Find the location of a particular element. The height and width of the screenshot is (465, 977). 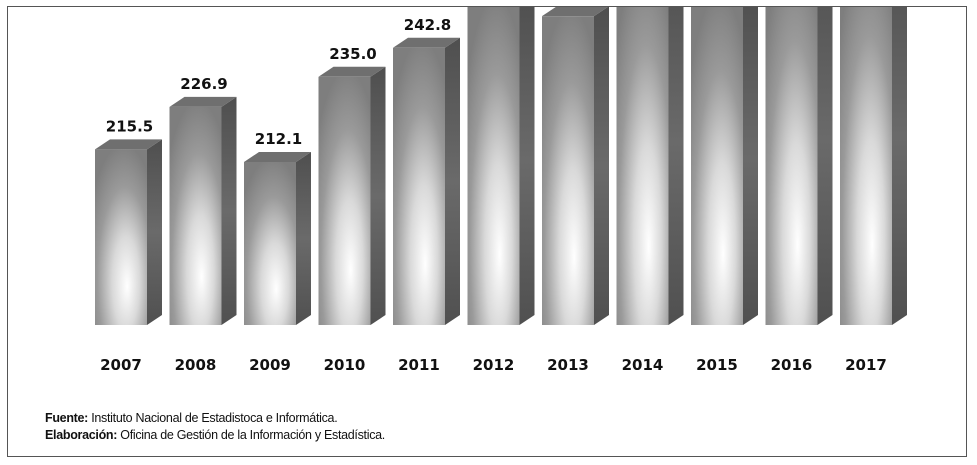

bar-2017: 267.02017 is located at coordinates (873, 190).